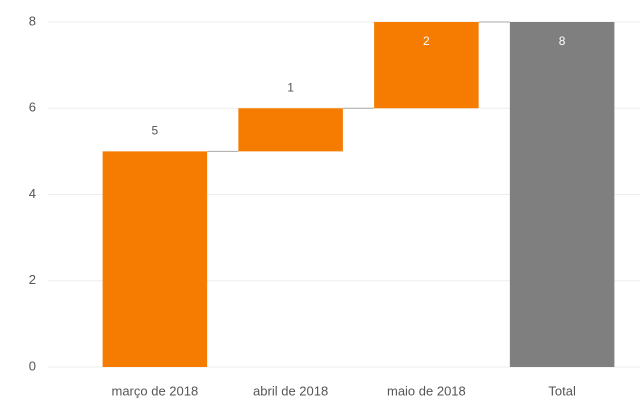 The width and height of the screenshot is (643, 402). What do you see at coordinates (32, 20) in the screenshot?
I see `y-tick-label: 8` at bounding box center [32, 20].